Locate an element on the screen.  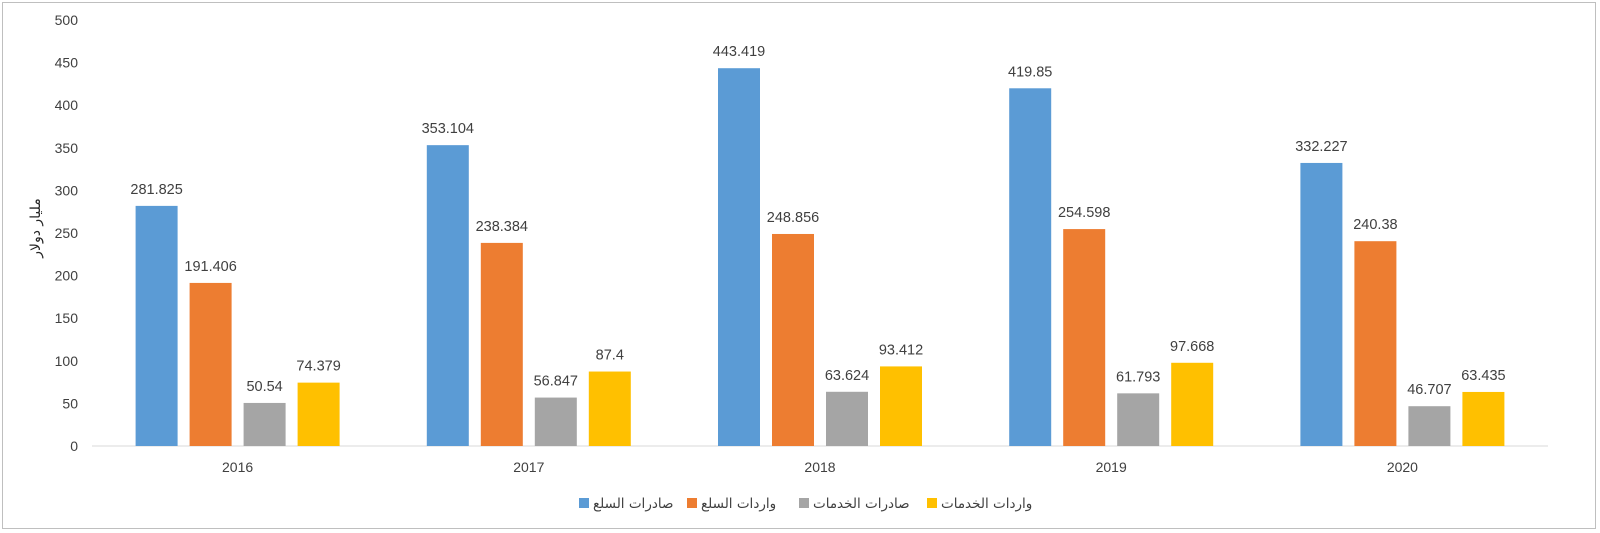
data-label: 238.384 is located at coordinates (502, 227).